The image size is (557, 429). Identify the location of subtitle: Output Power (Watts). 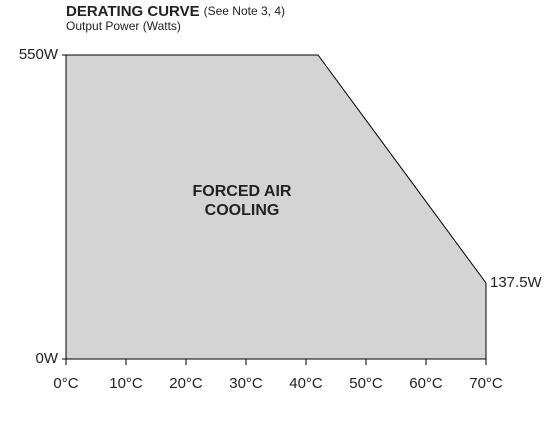
(123, 26).